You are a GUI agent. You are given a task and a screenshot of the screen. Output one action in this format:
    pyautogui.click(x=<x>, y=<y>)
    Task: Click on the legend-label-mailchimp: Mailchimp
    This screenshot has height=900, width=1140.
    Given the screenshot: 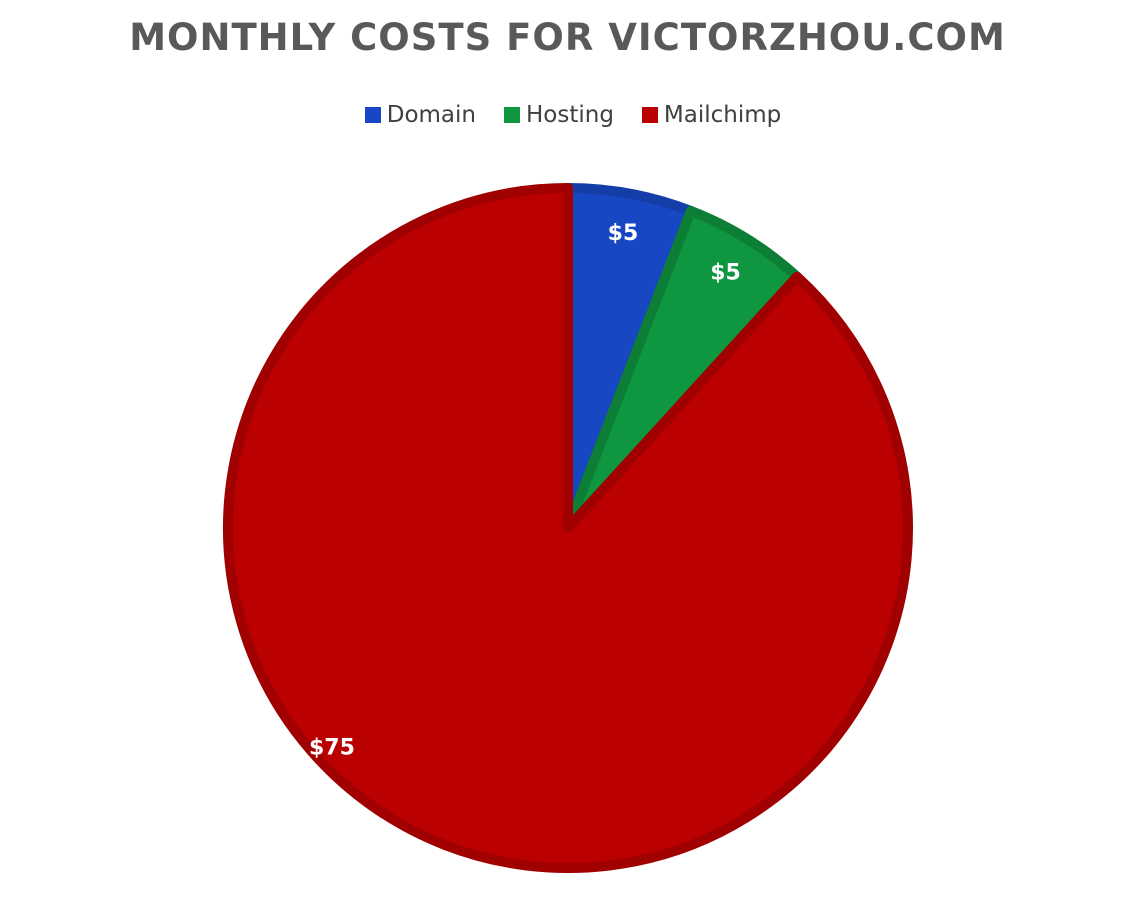 What is the action you would take?
    pyautogui.click(x=722, y=115)
    